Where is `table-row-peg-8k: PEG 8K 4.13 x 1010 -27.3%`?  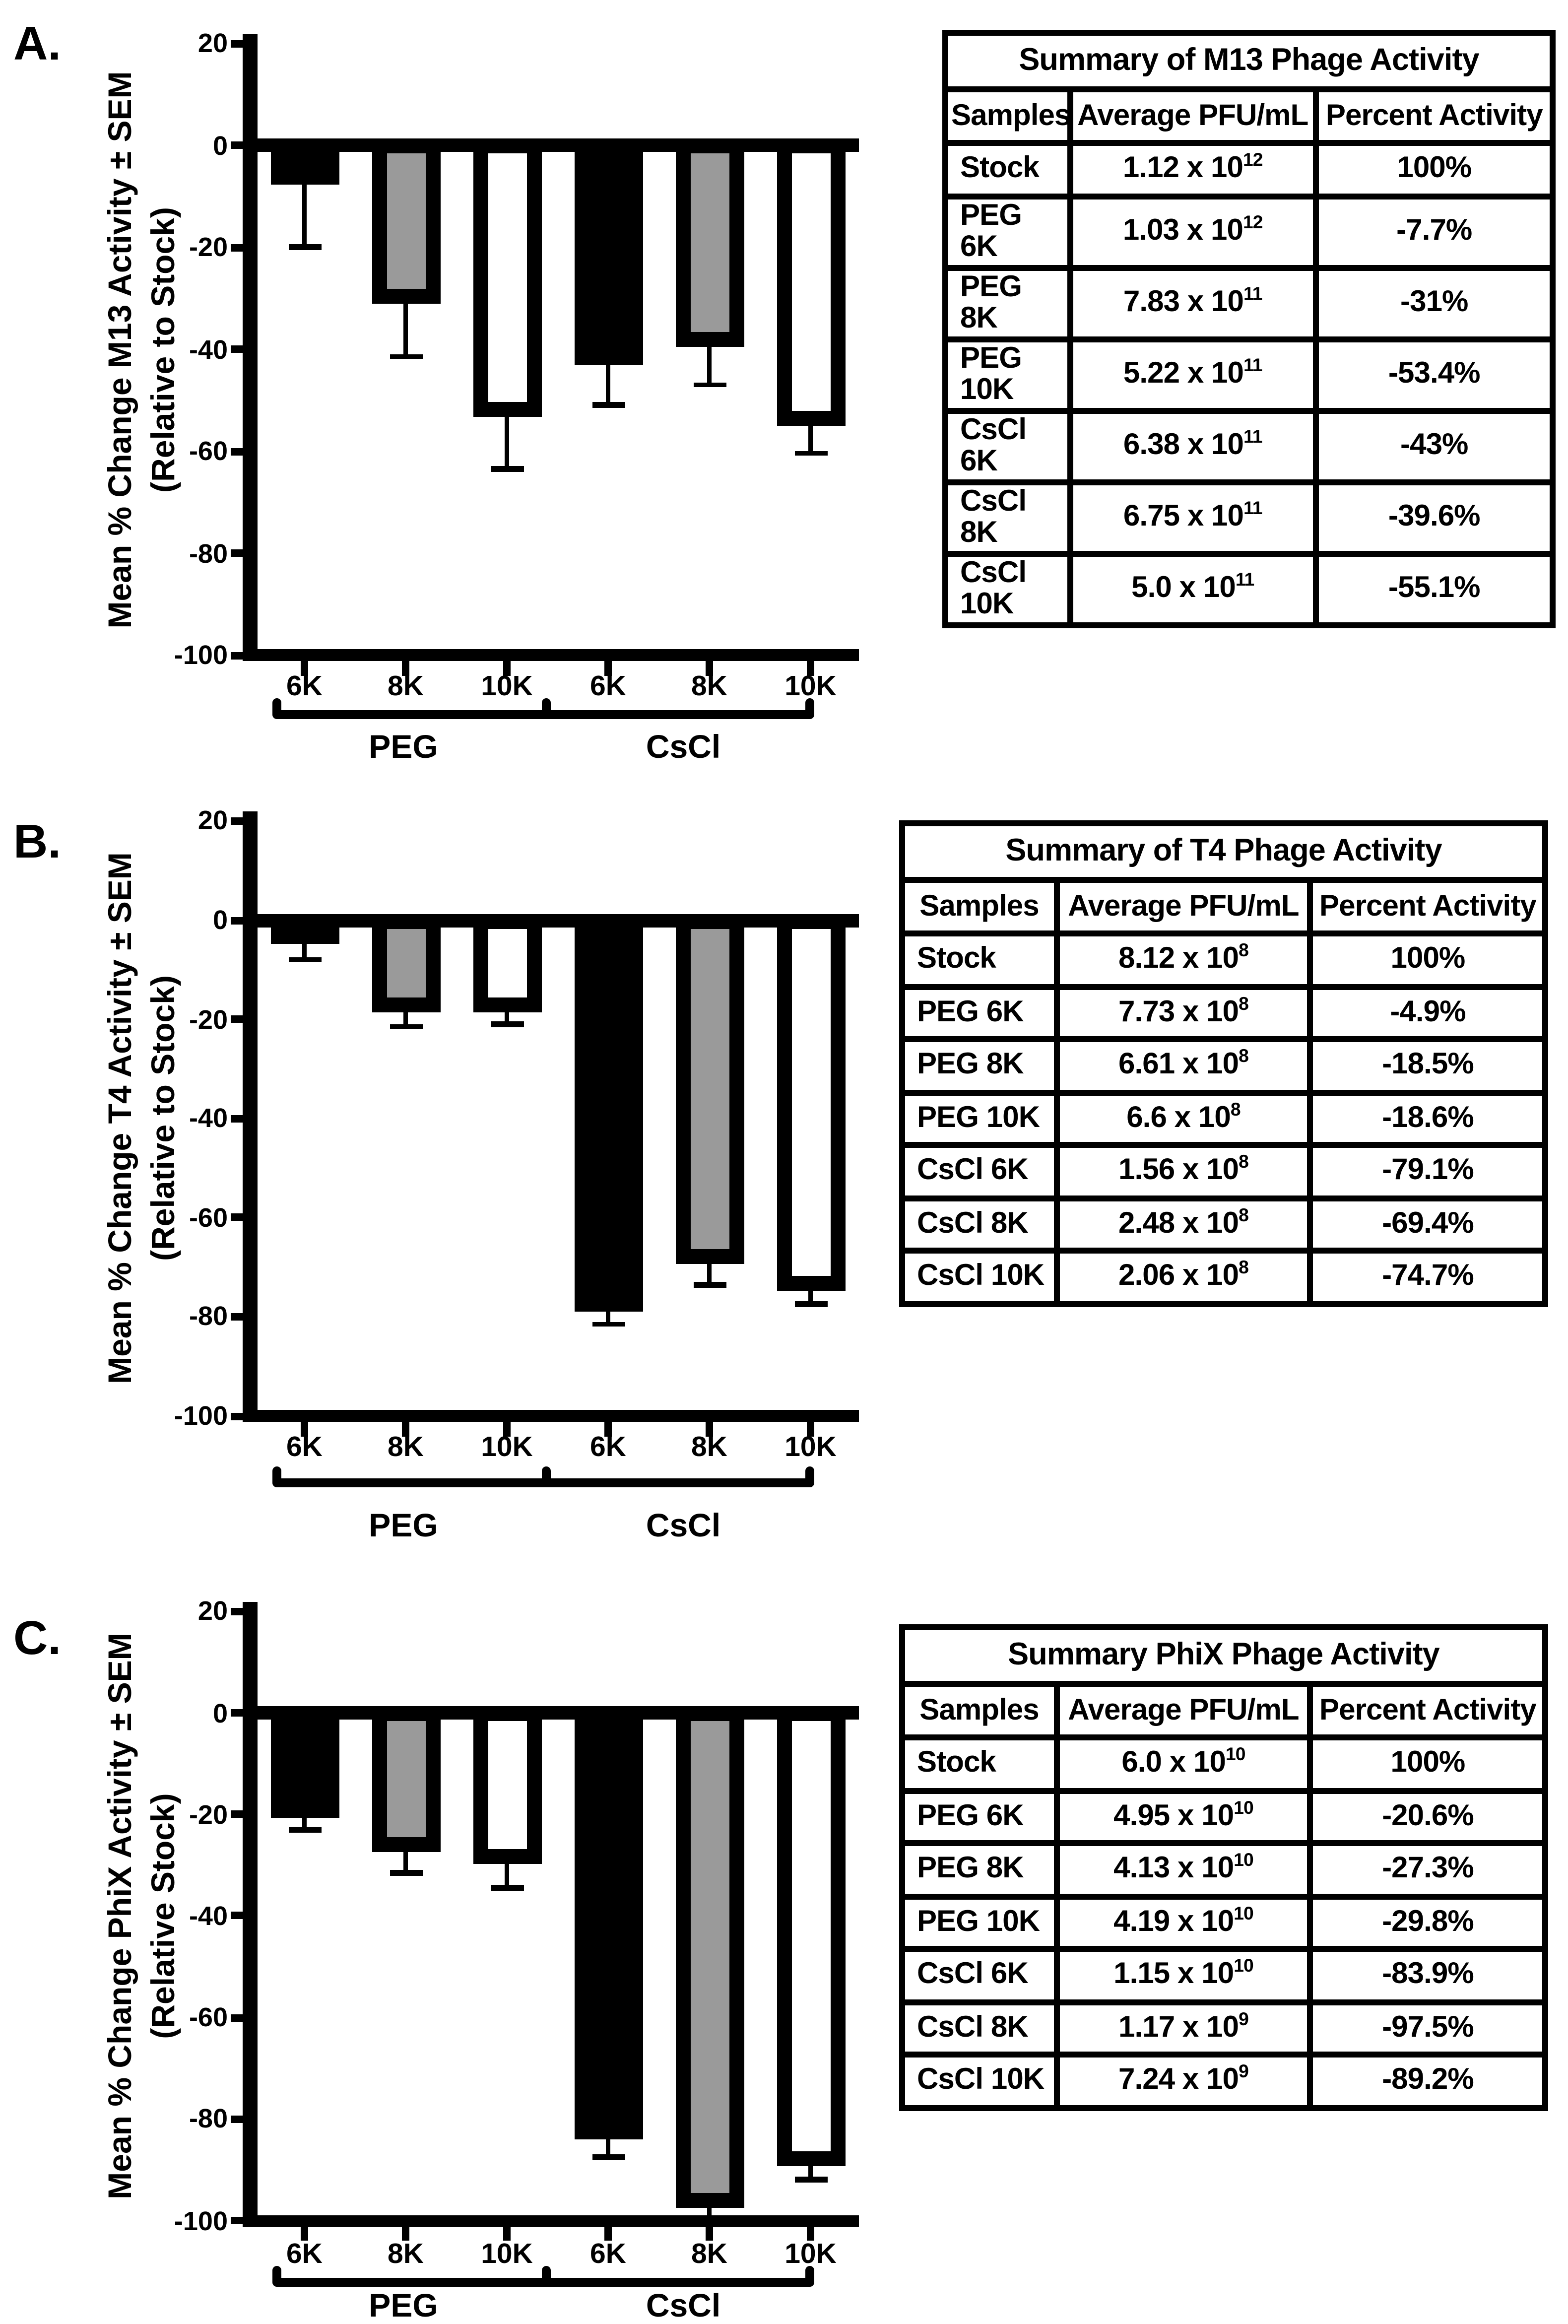 table-row-peg-8k: PEG 8K 4.13 x 1010 -27.3% is located at coordinates (1223, 1870).